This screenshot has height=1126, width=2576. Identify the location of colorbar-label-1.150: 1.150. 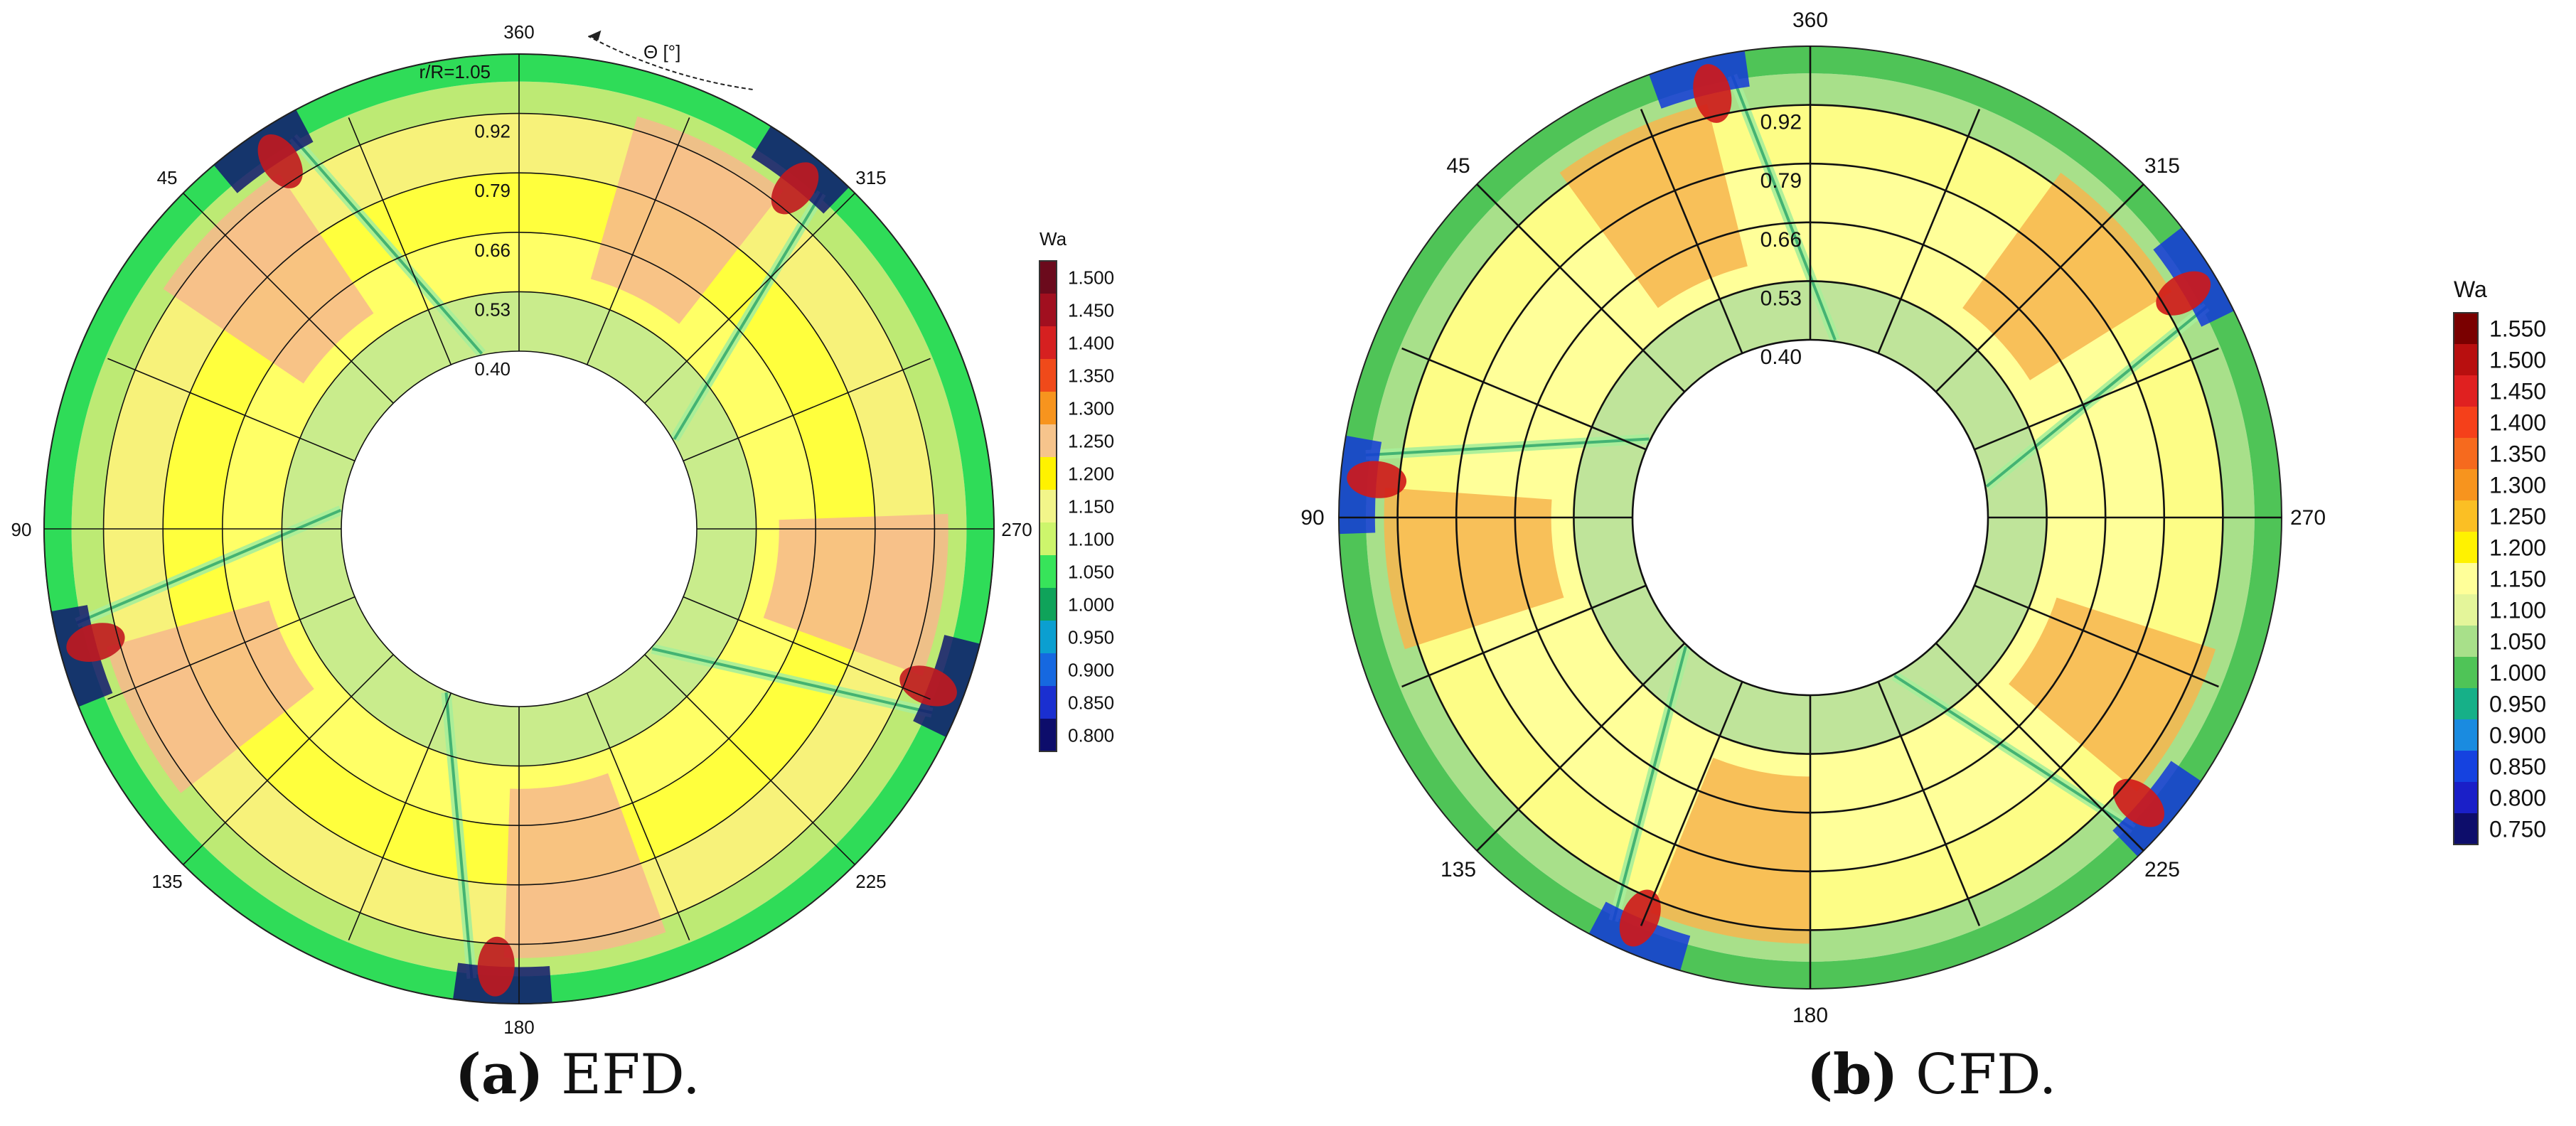
(2517, 579).